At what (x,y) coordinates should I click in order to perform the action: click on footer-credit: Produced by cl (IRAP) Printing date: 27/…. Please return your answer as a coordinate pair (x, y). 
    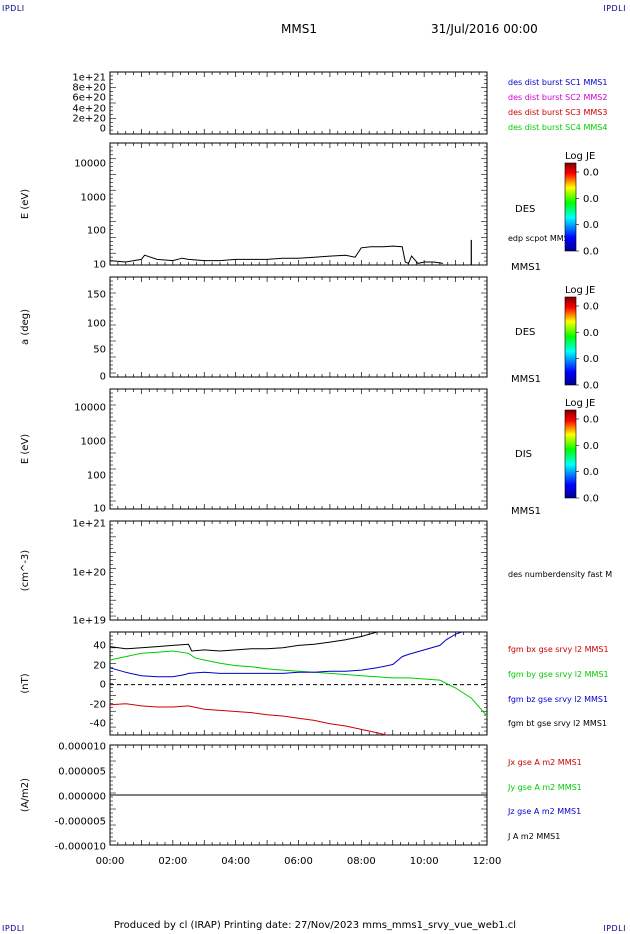
    Looking at the image, I should click on (315, 925).